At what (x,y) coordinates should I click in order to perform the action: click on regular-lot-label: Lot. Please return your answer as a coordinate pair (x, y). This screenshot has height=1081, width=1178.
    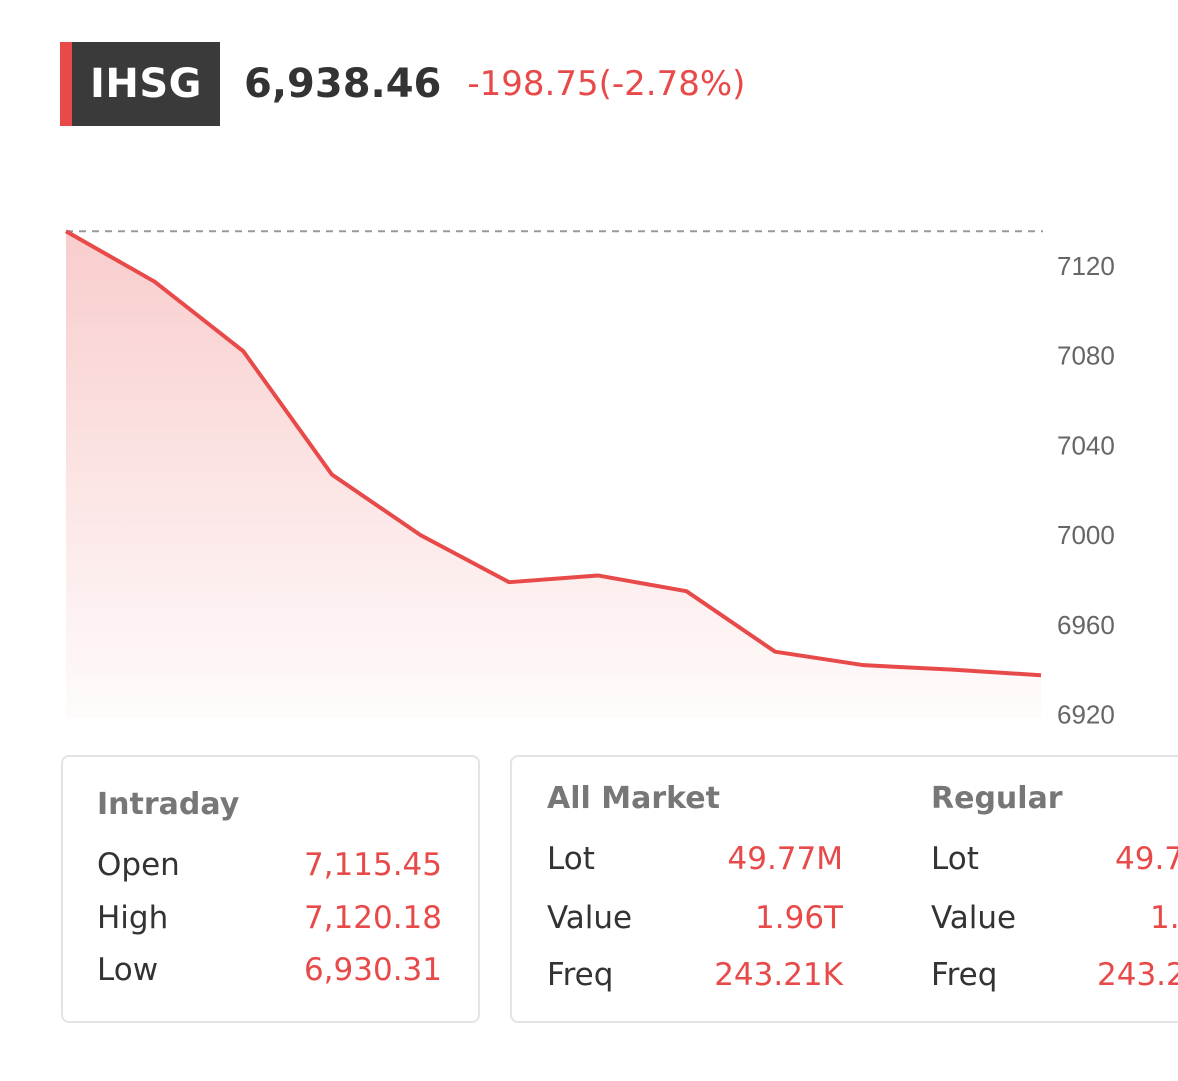
    Looking at the image, I should click on (955, 859).